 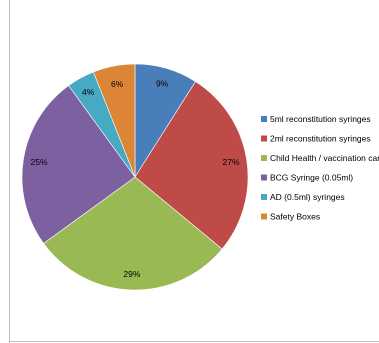 I want to click on slice-value-label: 27%, so click(x=230, y=162).